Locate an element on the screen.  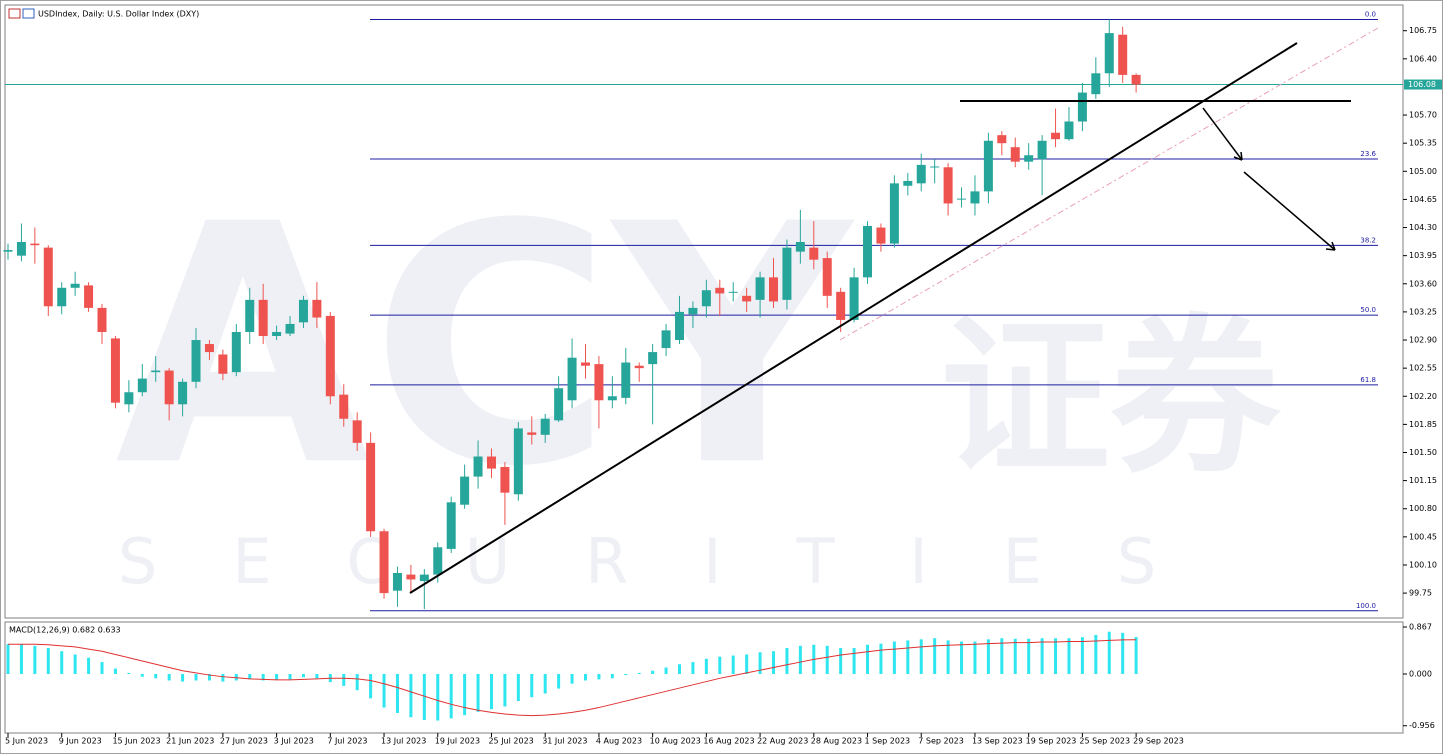
x-tick-label: 10 Aug 2023 is located at coordinates (675, 741).